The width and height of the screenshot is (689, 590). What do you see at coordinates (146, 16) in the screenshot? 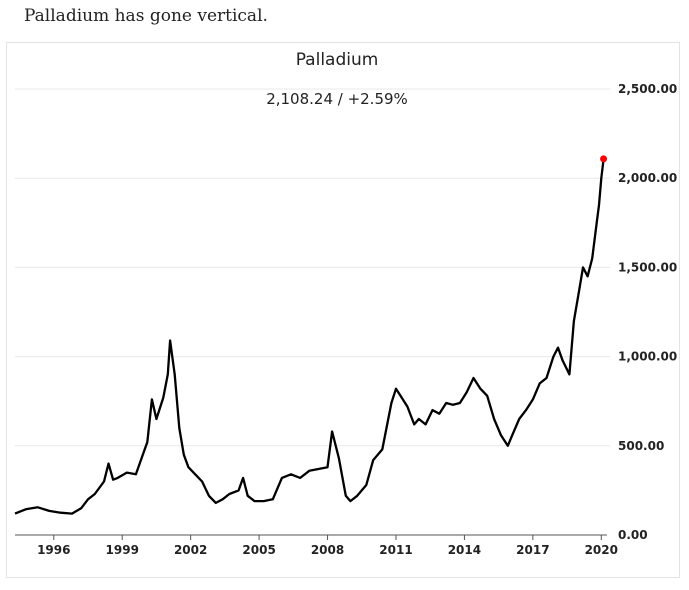
I see `post-caption: Palladium has gone vertical.` at bounding box center [146, 16].